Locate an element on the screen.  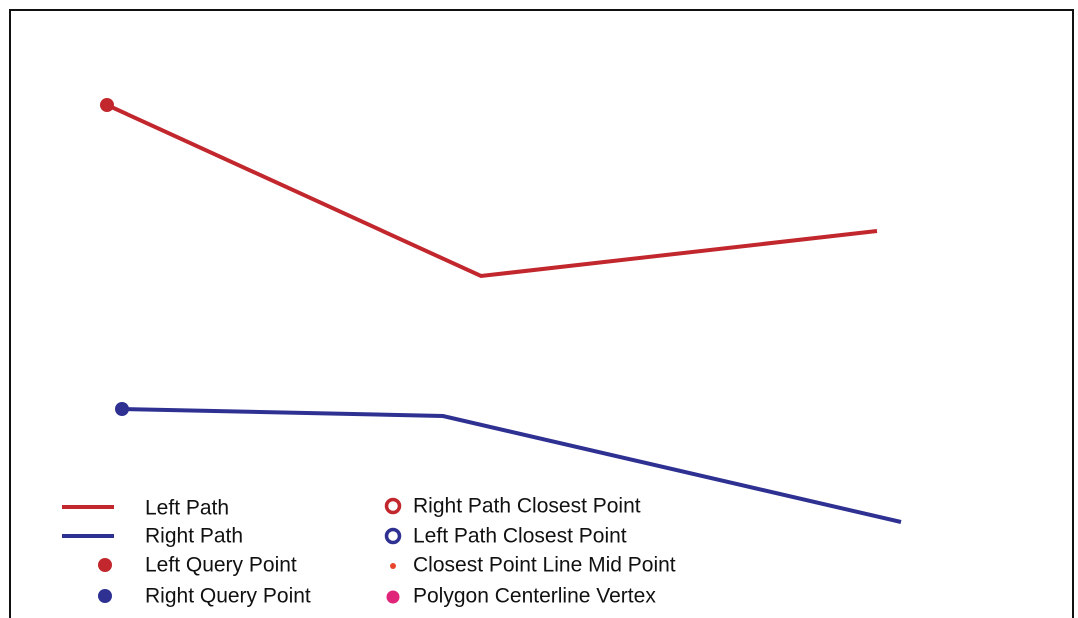
legend-label-polygon-centerline-vertex: Polygon Centerline Vertex is located at coordinates (534, 596).